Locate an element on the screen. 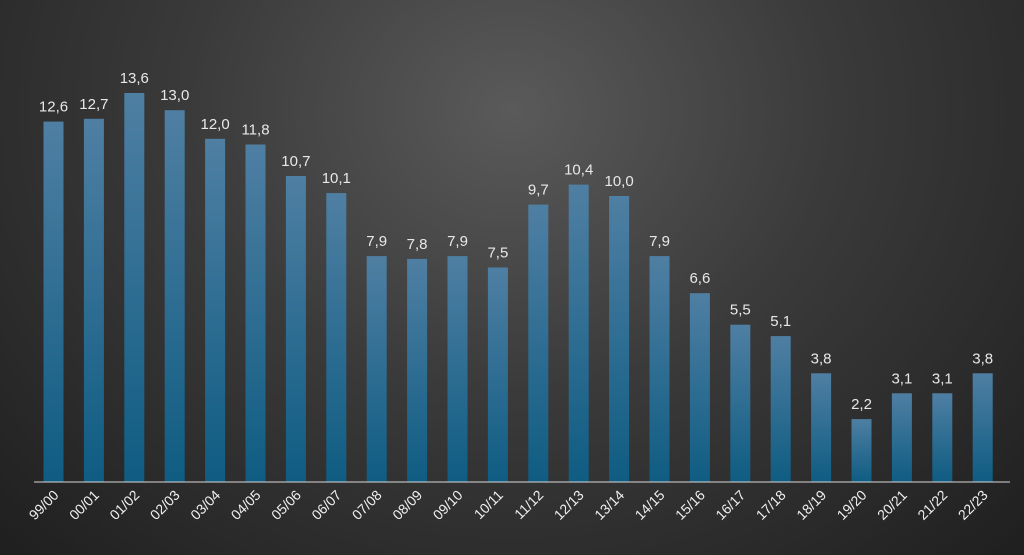  x-tick-label: 03/04 is located at coordinates (205, 505).